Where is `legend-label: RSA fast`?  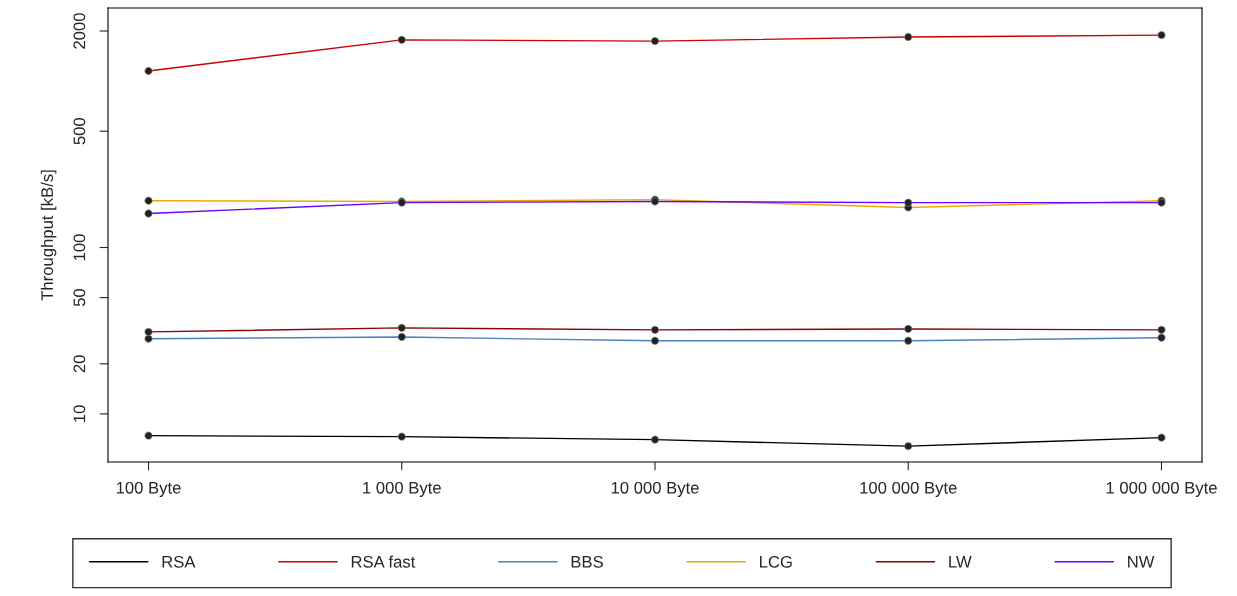
legend-label: RSA fast is located at coordinates (383, 561).